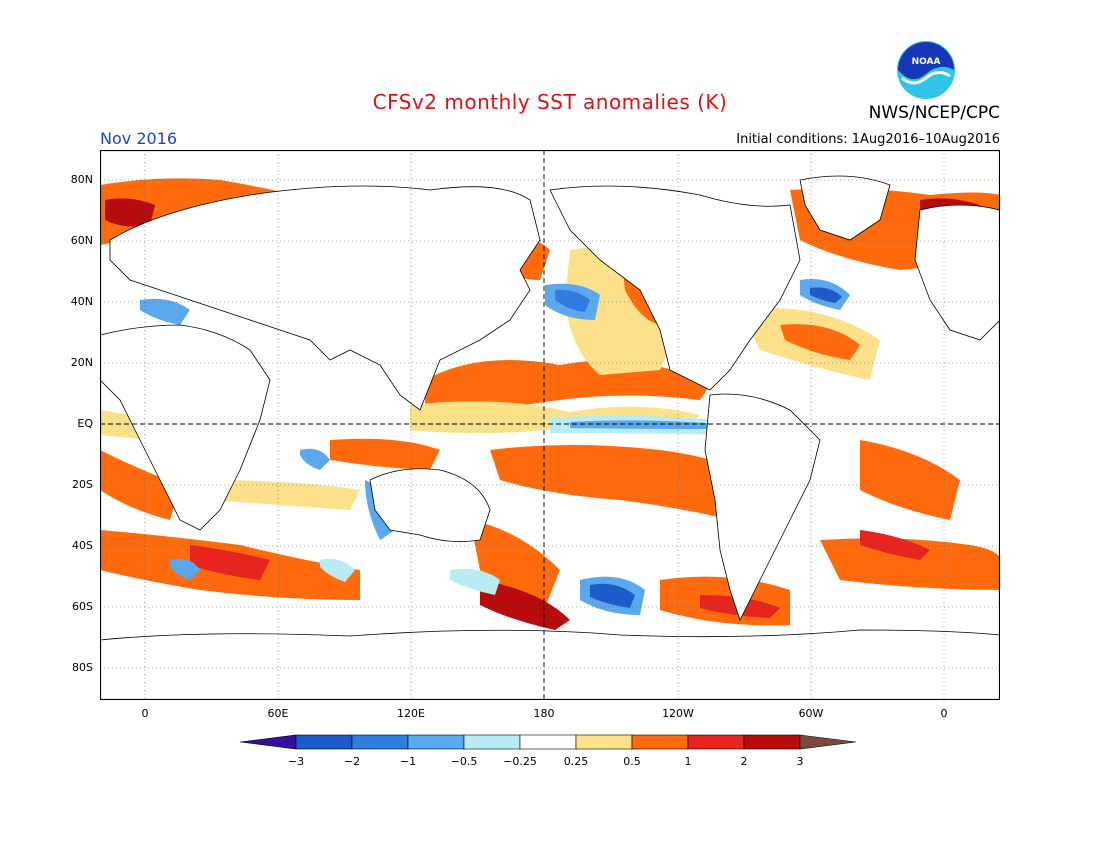 This screenshot has height=850, width=1100. Describe the element at coordinates (926, 62) in the screenshot. I see `logo-text: NOAA` at that location.